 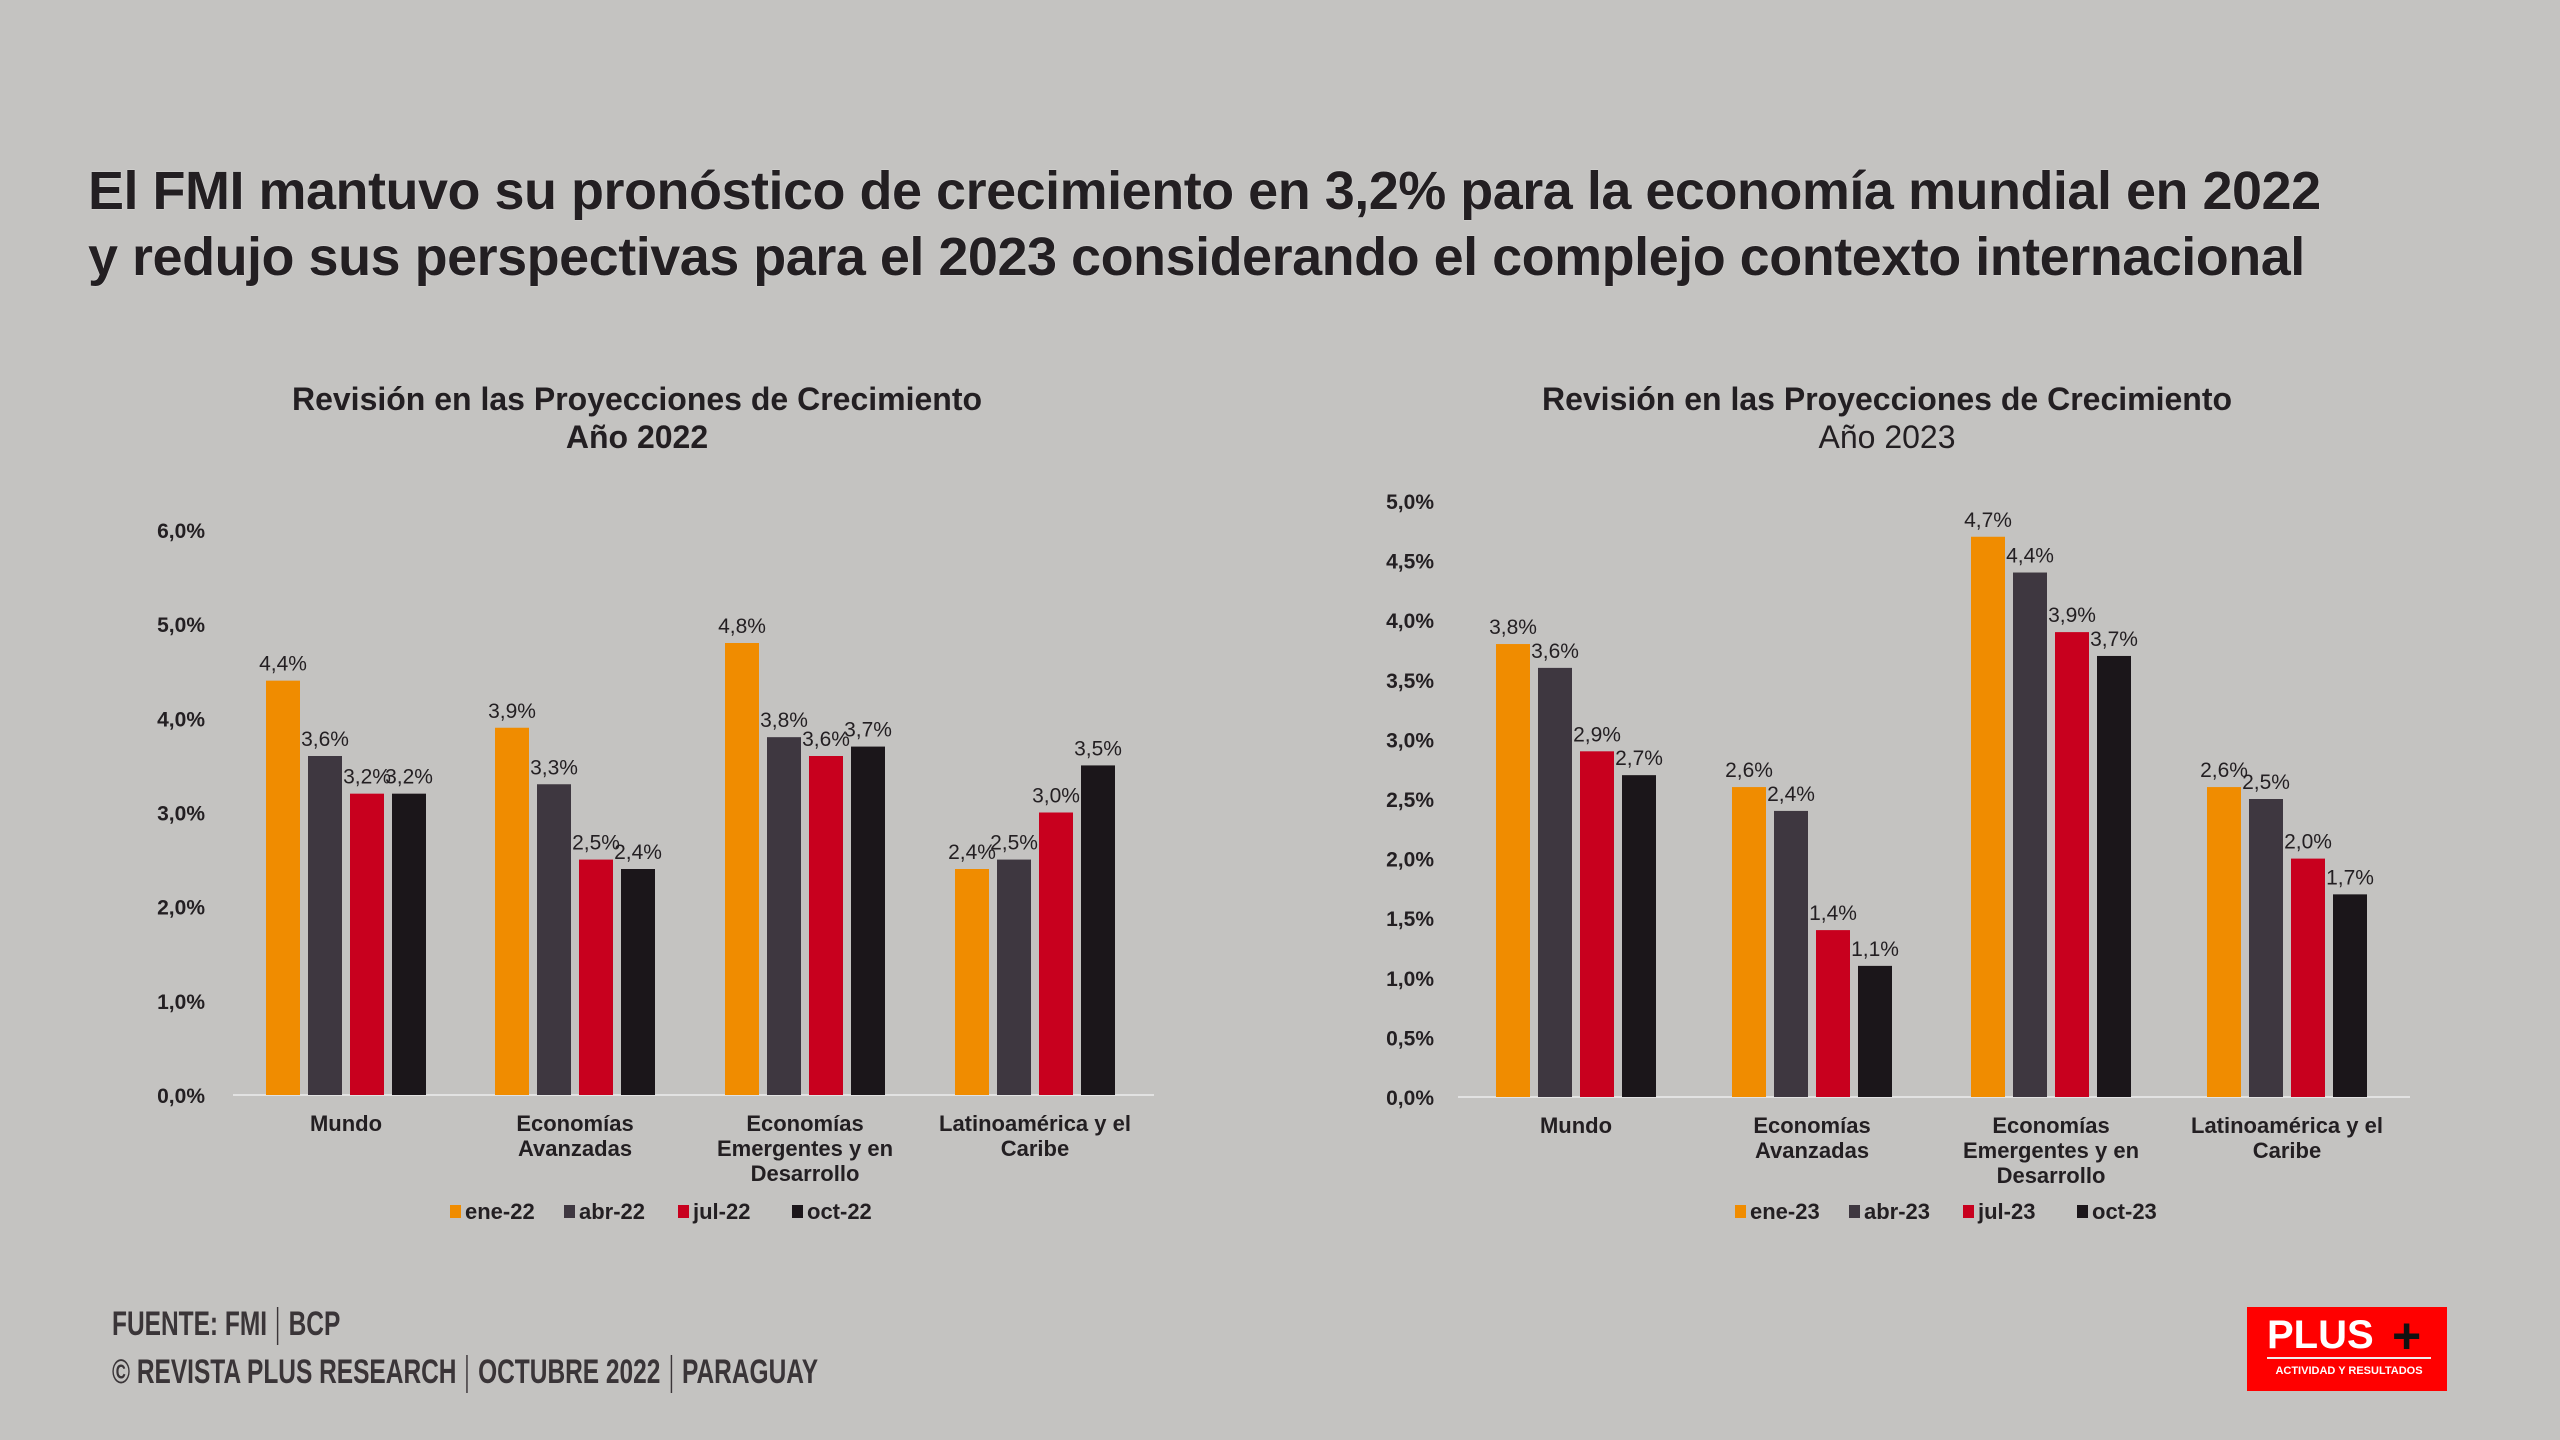 I want to click on footer-source-2: BCP, so click(x=314, y=1324).